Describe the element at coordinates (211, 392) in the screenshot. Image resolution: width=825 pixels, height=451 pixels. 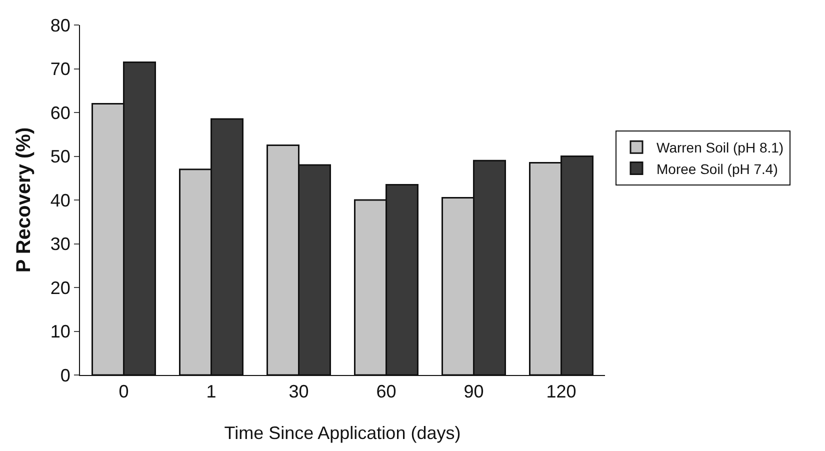
I see `x-tick-label: 1` at that location.